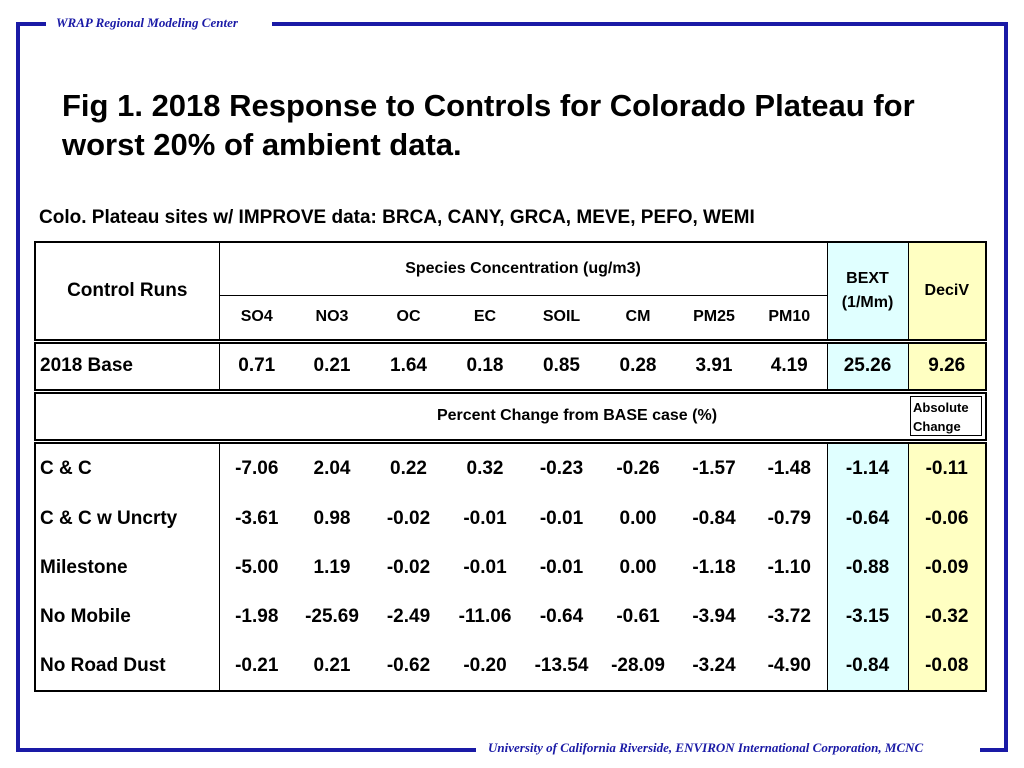 This screenshot has height=768, width=1024. I want to click on table-cell: -25.69, so click(332, 616).